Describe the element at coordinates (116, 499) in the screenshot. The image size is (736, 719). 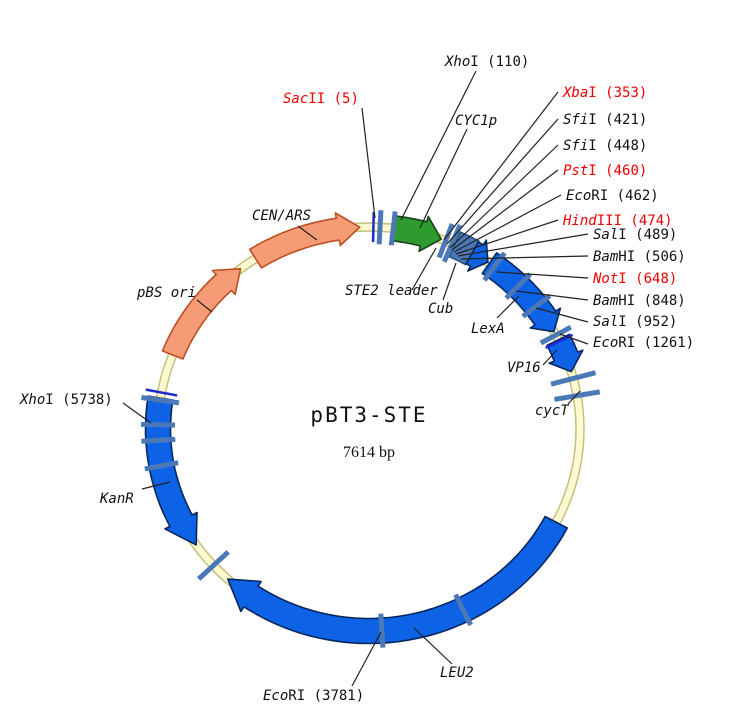
I see `label-kanr: KanR` at that location.